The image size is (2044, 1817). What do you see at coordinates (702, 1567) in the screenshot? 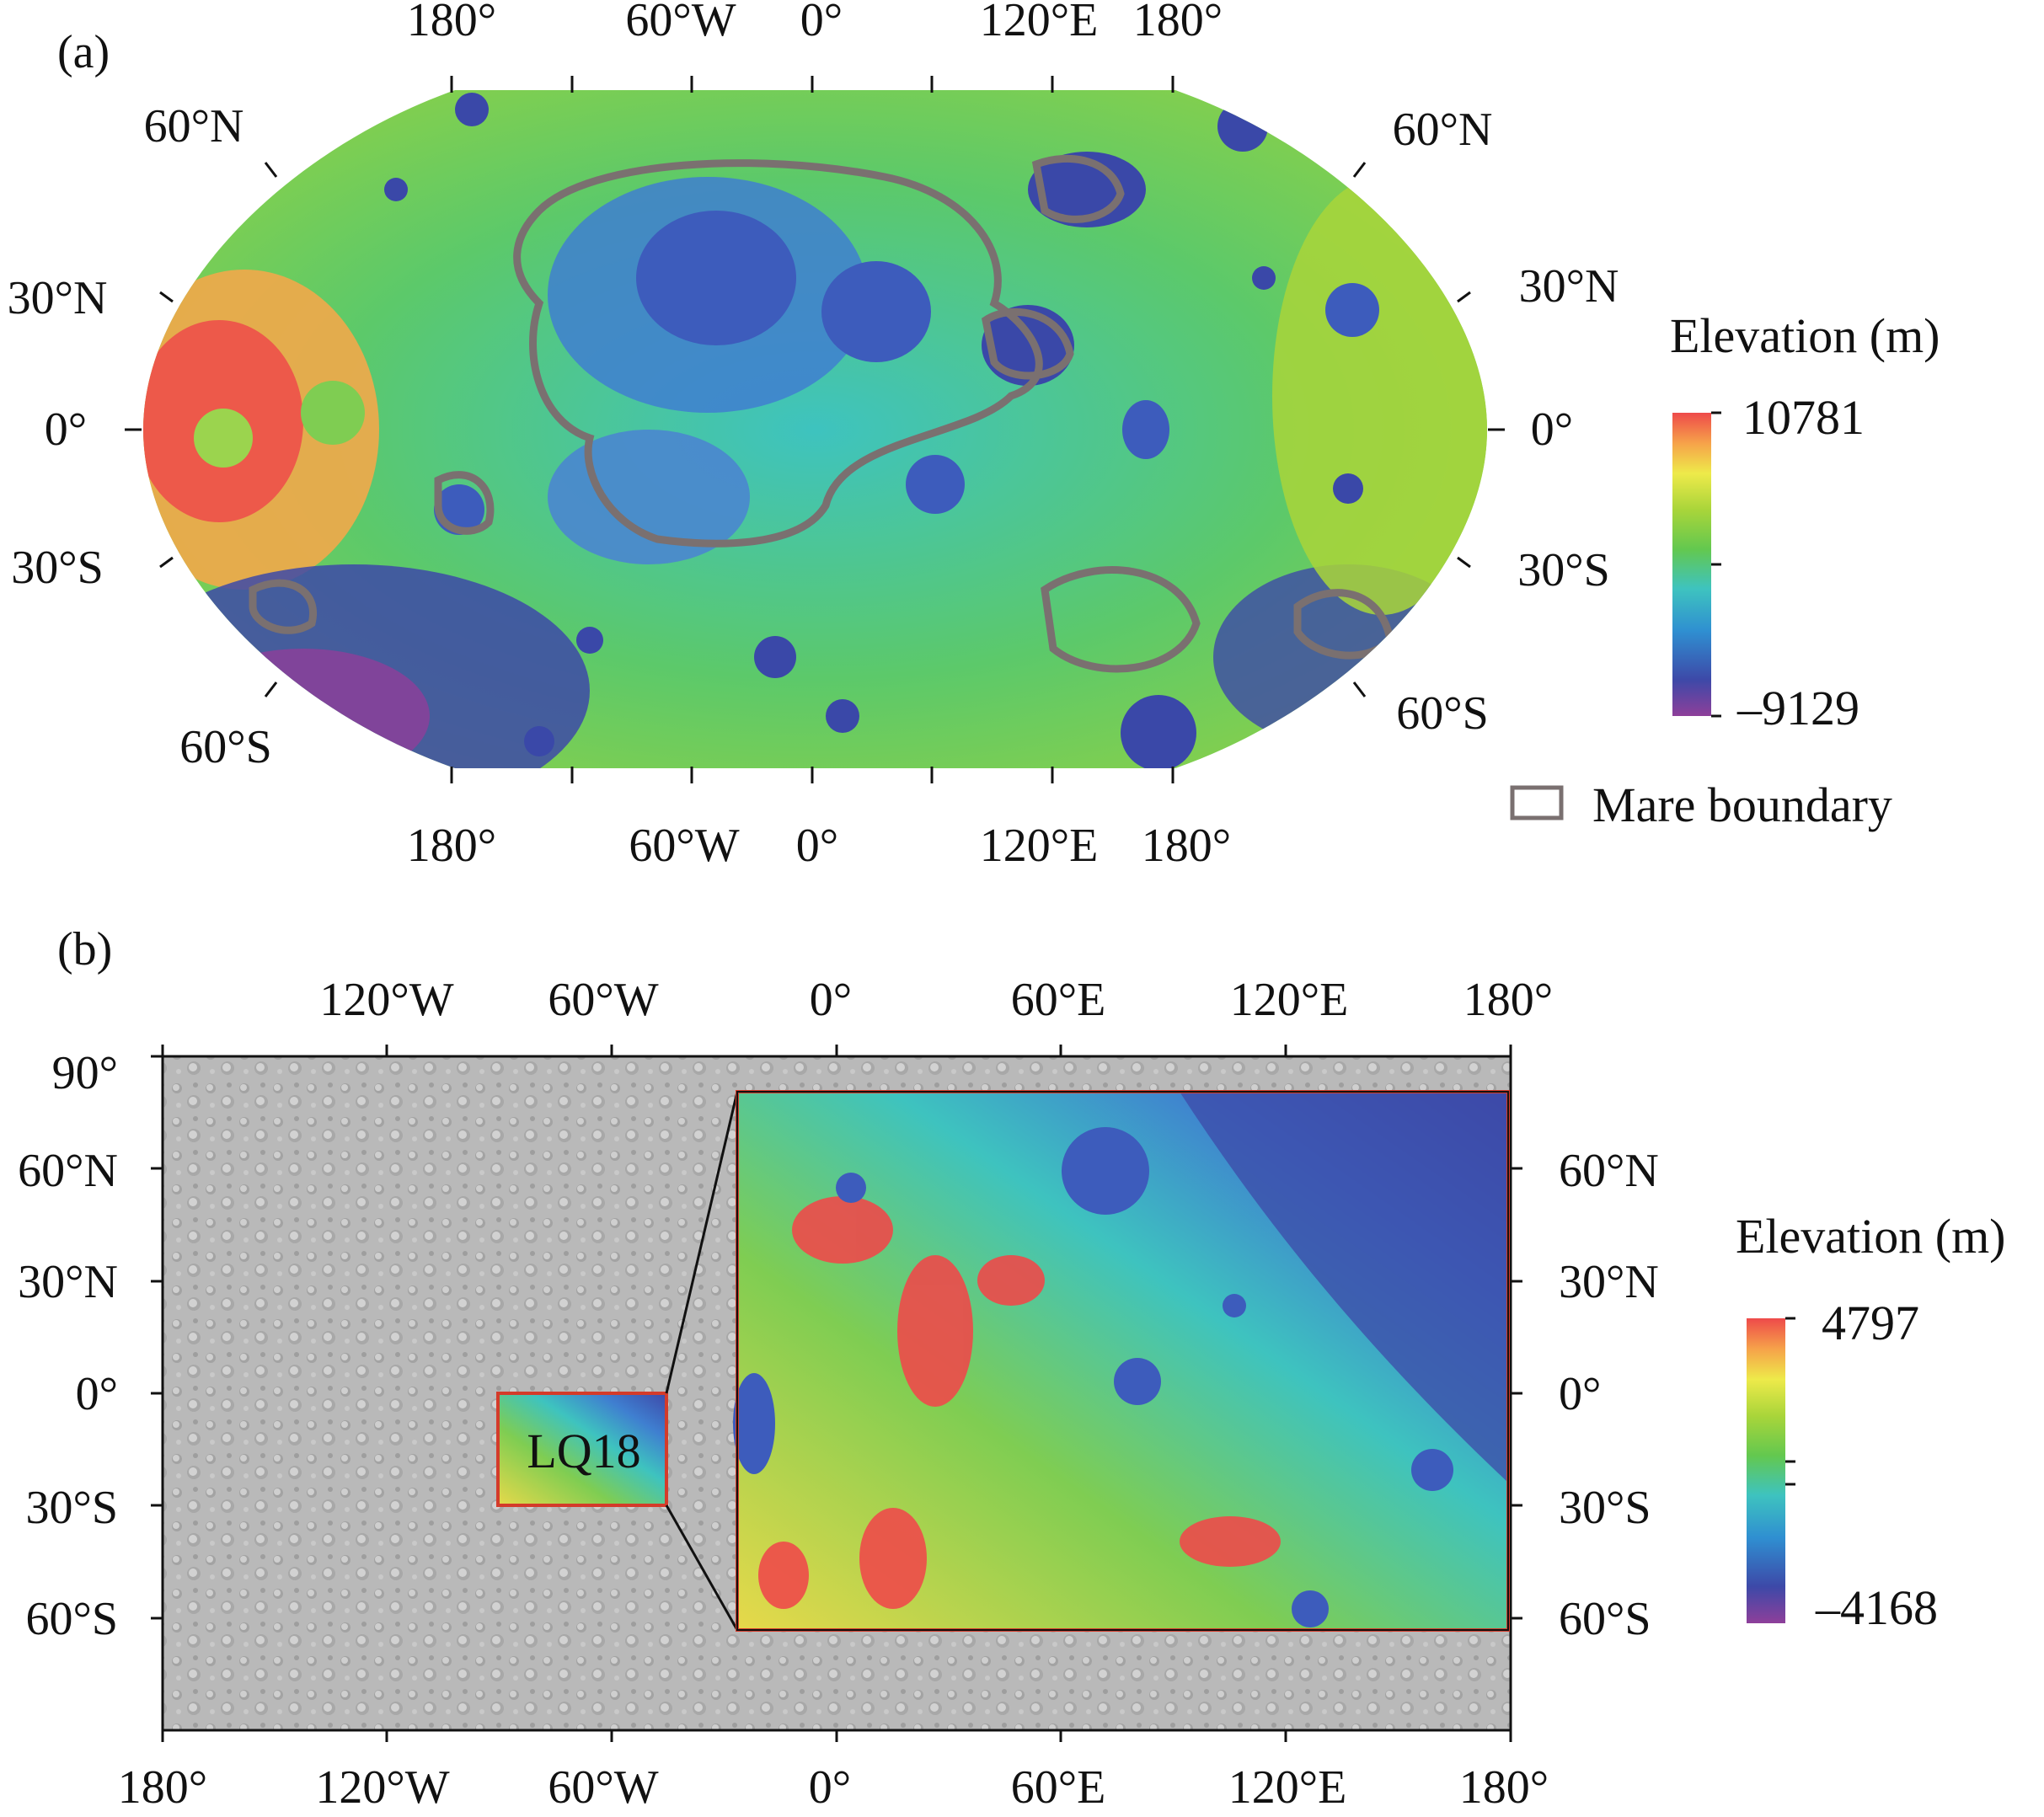
I see `connector-line-bottom` at bounding box center [702, 1567].